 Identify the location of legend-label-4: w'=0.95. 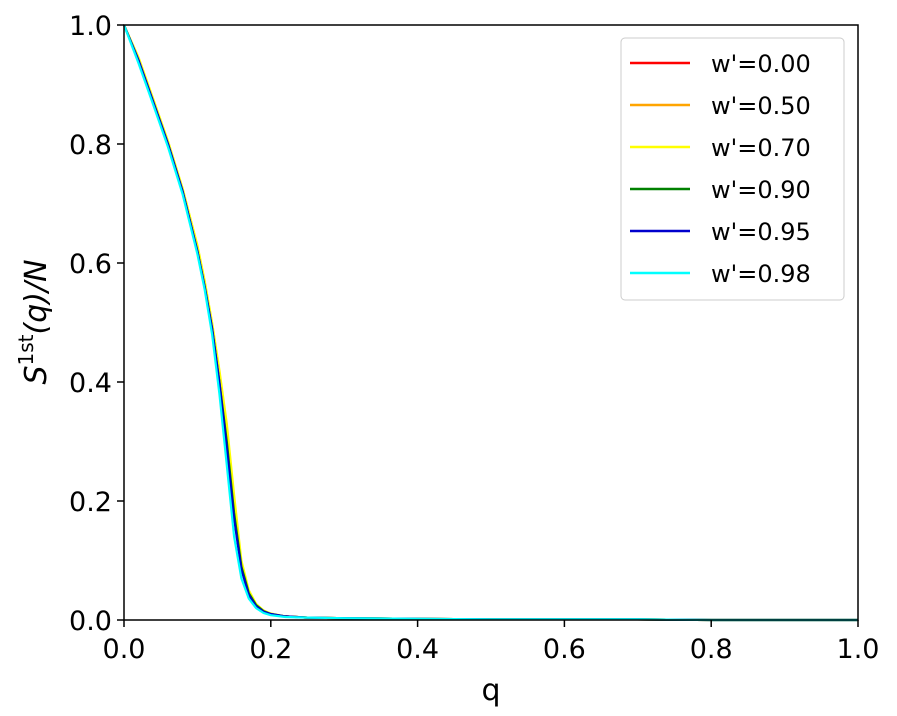
(761, 232).